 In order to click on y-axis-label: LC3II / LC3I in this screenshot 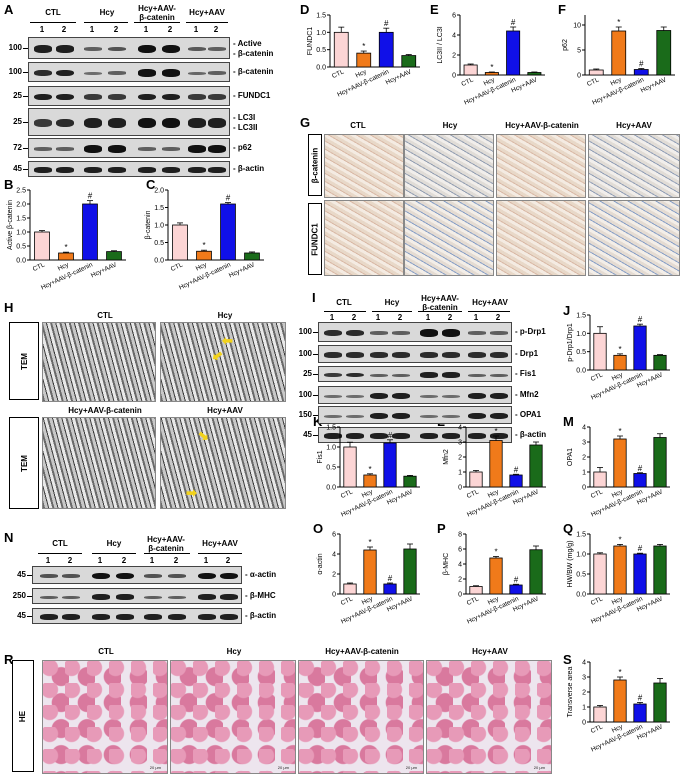, I will do `click(440, 44)`.